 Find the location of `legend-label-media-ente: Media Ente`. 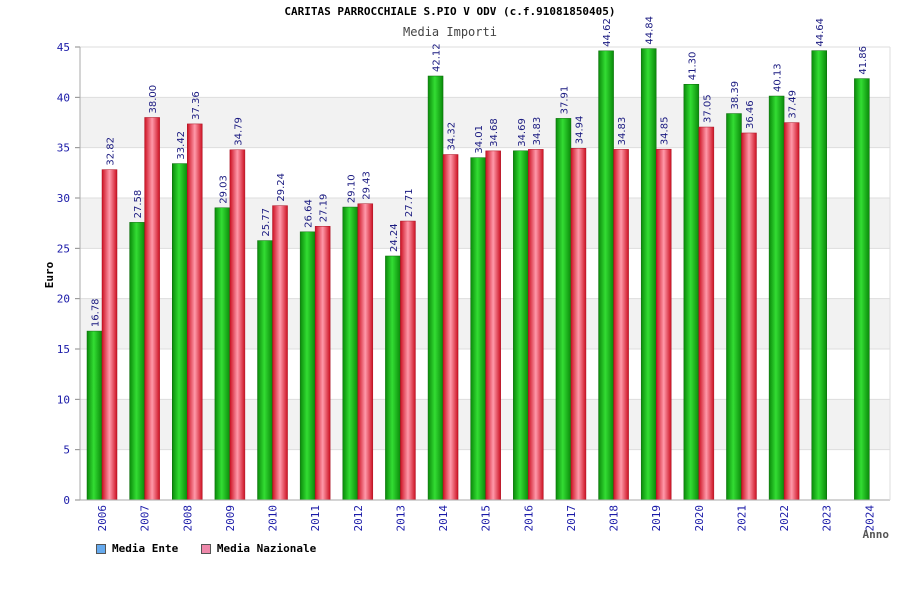

legend-label-media-ente: Media Ente is located at coordinates (145, 548).